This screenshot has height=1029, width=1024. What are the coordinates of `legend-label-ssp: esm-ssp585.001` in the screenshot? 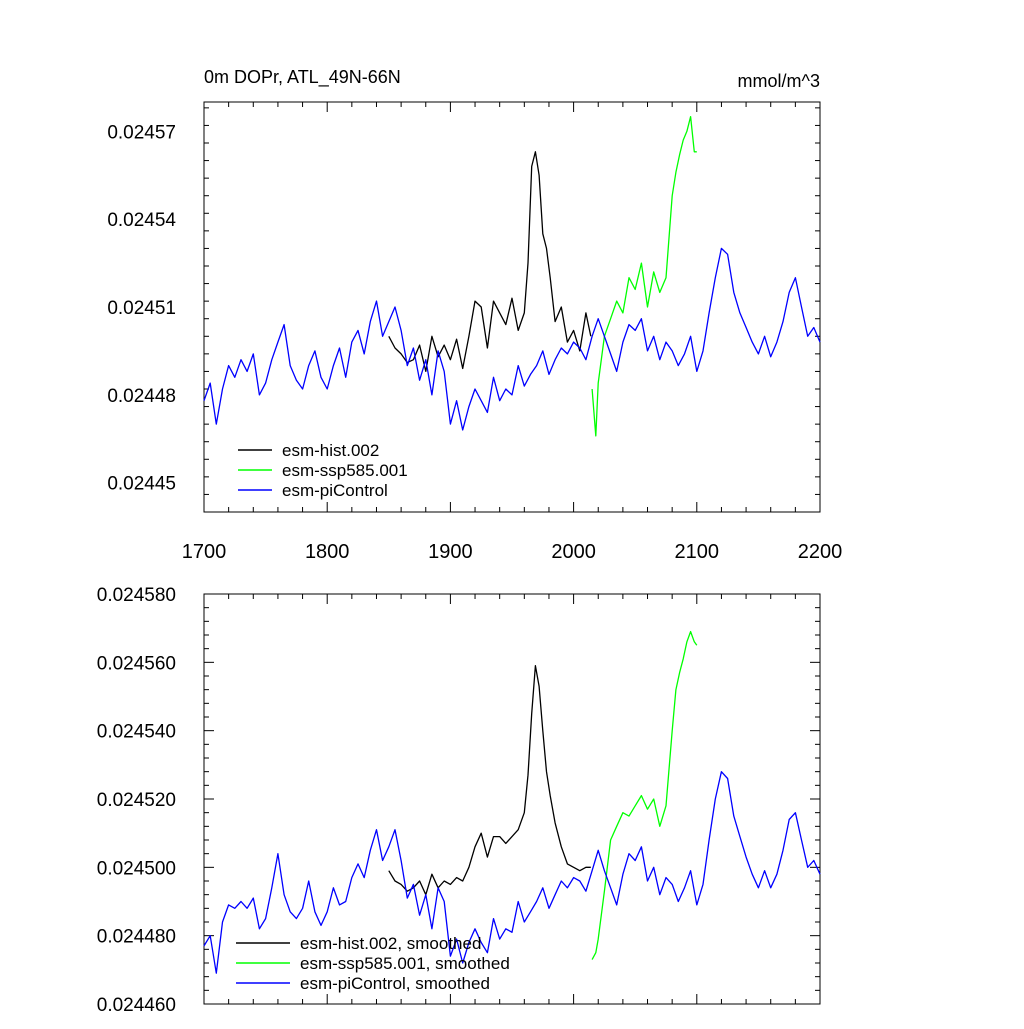 It's located at (345, 470).